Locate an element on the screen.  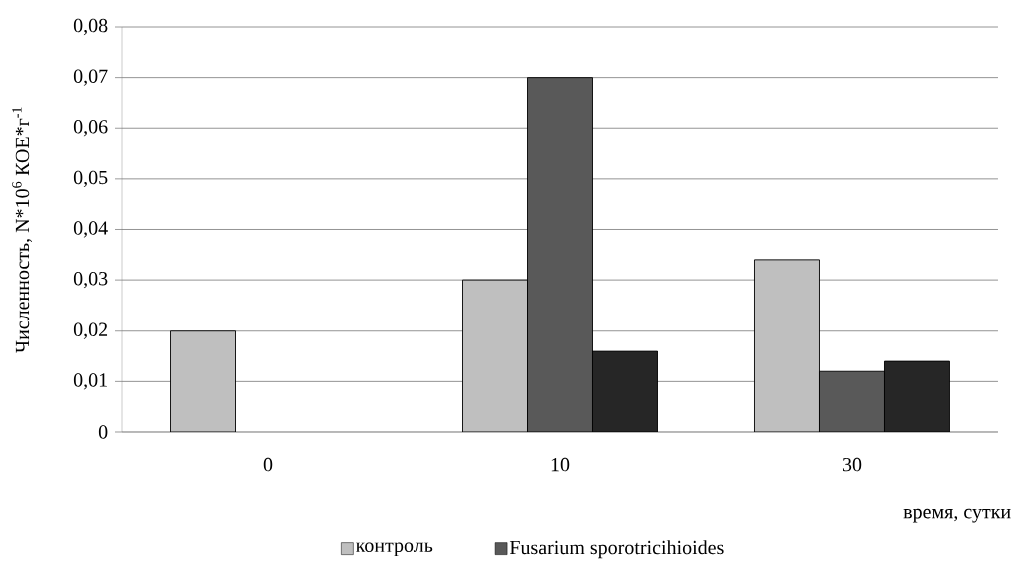
legend-label: контроль is located at coordinates (394, 549).